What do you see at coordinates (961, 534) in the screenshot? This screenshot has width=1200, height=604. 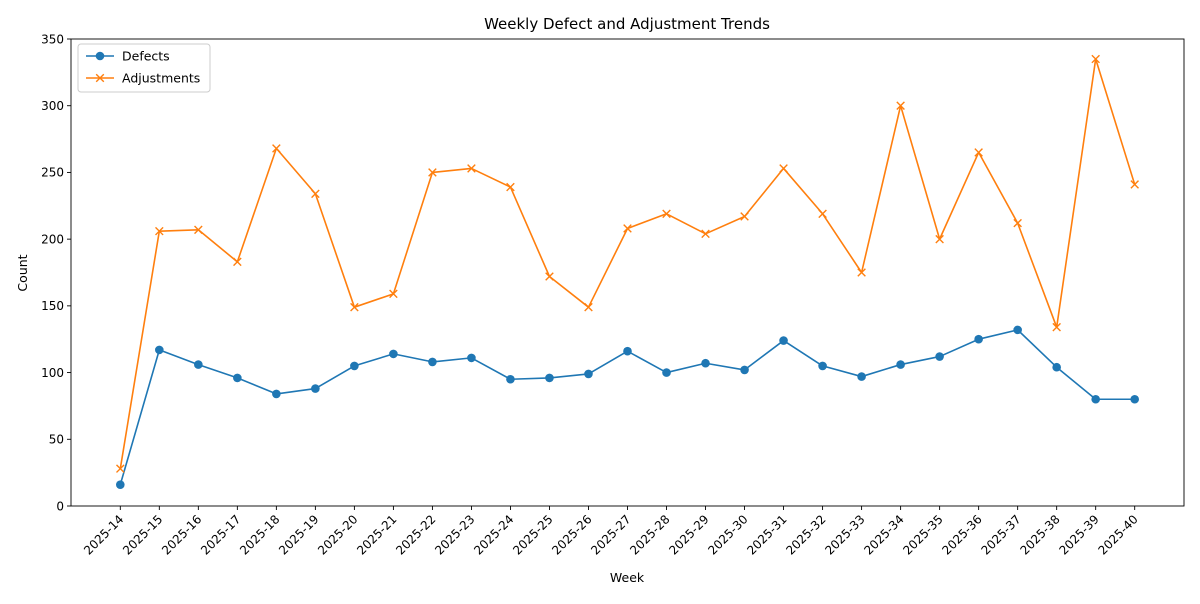 I see `x-tick-label: 2025-36` at bounding box center [961, 534].